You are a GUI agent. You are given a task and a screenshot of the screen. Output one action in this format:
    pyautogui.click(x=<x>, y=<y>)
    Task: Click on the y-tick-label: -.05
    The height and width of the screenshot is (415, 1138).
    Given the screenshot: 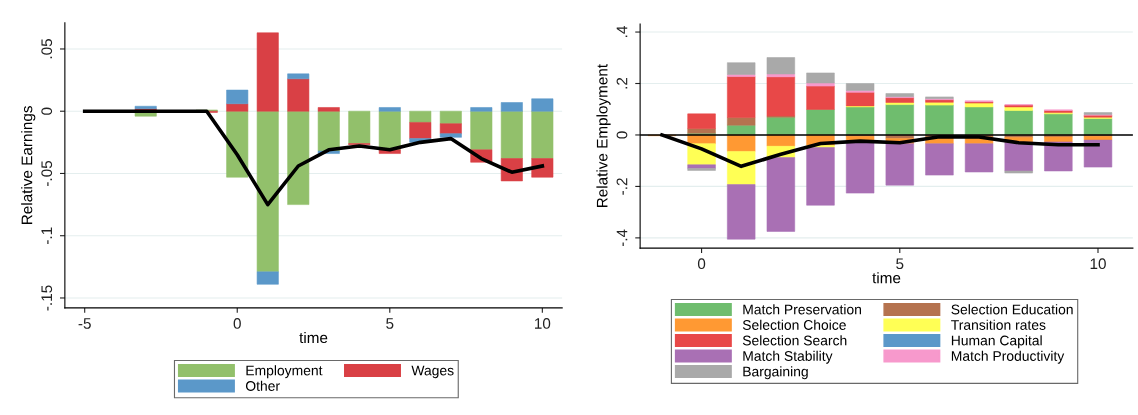 What is the action you would take?
    pyautogui.click(x=47, y=173)
    